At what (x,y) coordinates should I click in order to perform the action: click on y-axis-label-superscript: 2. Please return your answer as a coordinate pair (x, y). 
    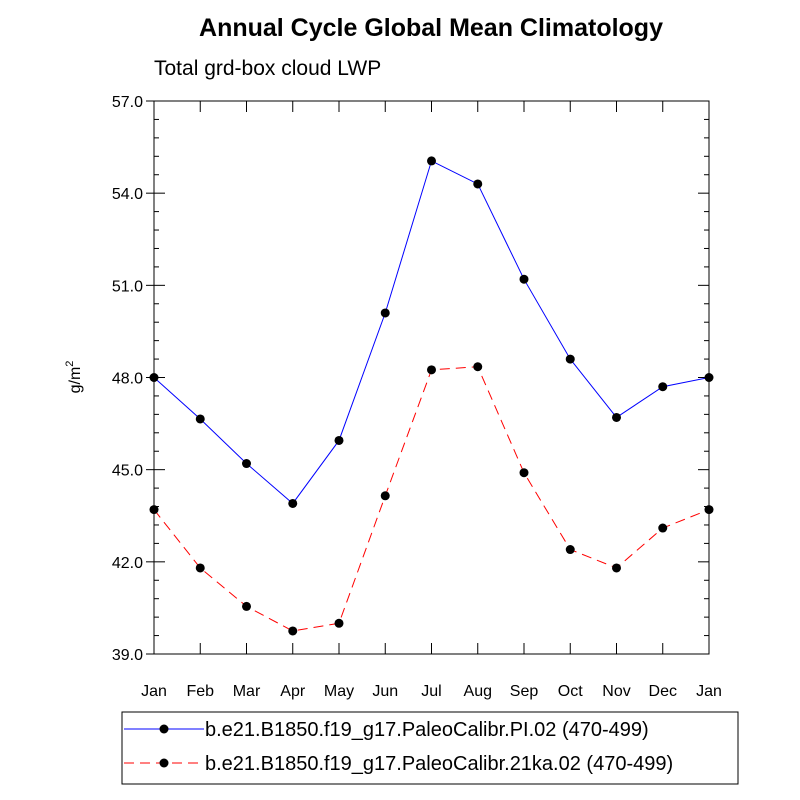
    Looking at the image, I should click on (70, 364).